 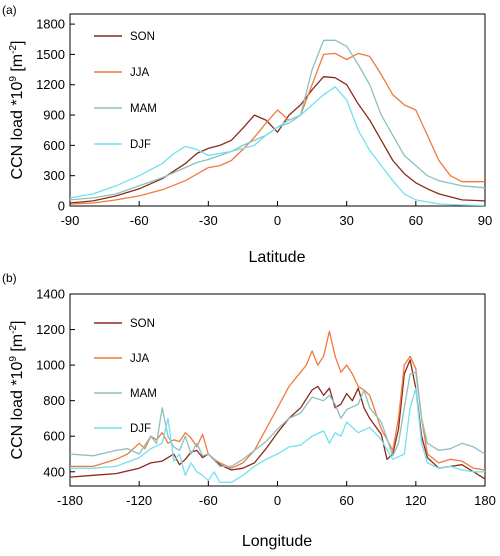 What do you see at coordinates (208, 220) in the screenshot?
I see `x-tick-label: -30` at bounding box center [208, 220].